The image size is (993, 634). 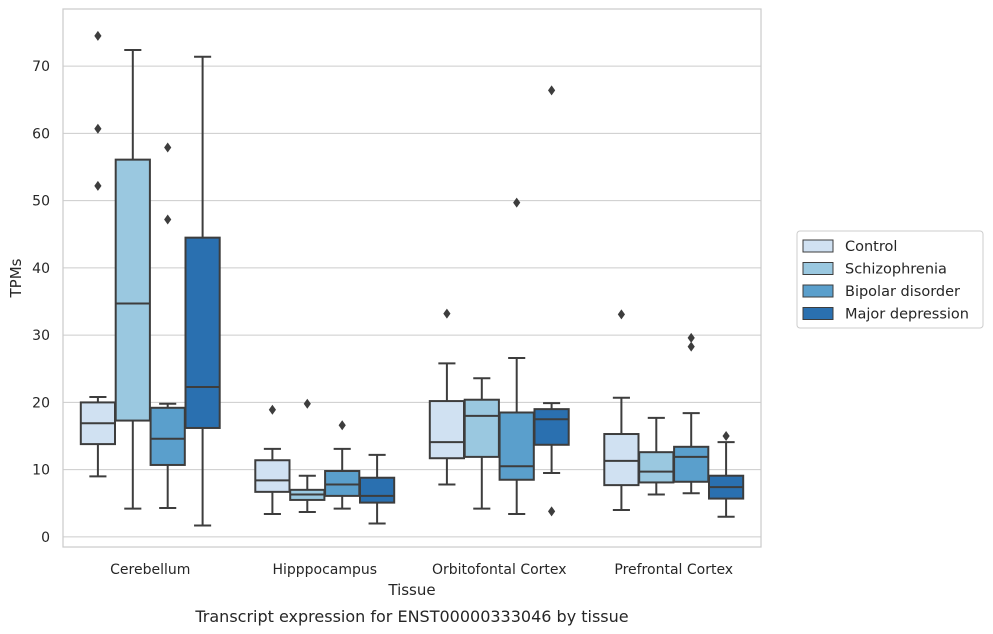 I want to click on legend-label: Bipolar disorder, so click(x=902, y=292).